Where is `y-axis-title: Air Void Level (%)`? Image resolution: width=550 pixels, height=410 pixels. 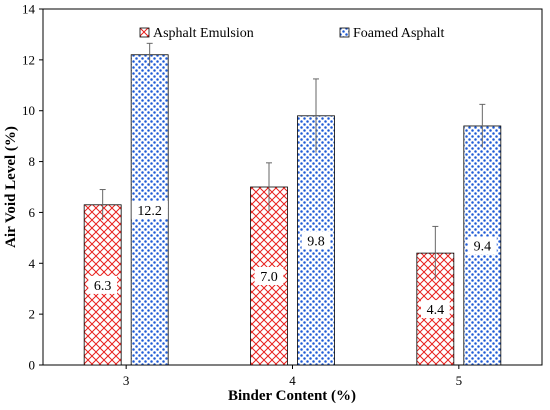 y-axis-title: Air Void Level (%) is located at coordinates (11, 187).